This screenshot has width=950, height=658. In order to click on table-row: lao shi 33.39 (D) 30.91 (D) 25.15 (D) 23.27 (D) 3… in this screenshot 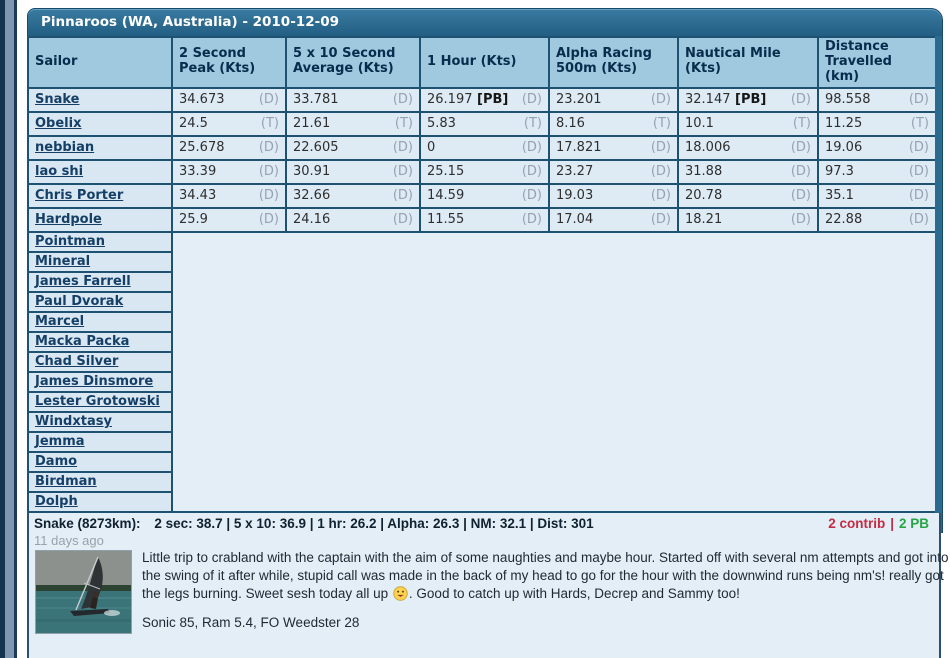, I will do `click(482, 171)`.